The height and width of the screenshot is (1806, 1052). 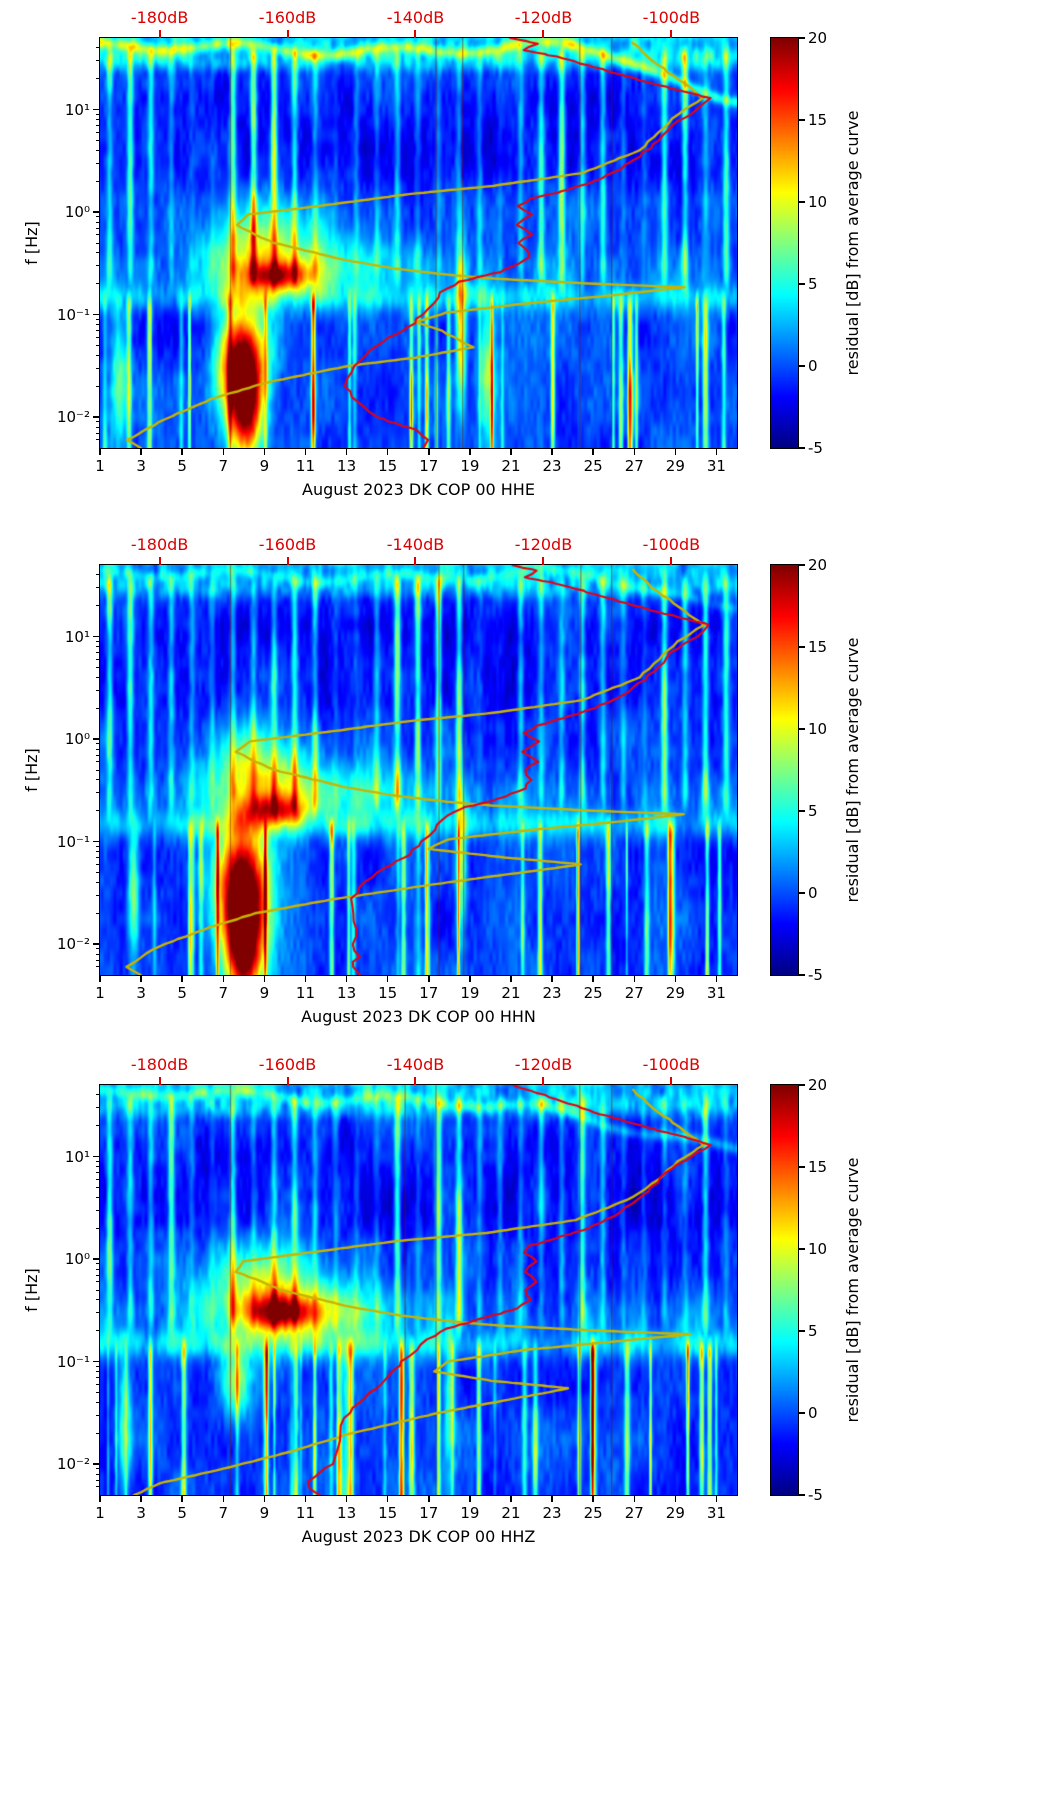 I want to click on x-tick-label: 11, so click(x=305, y=1513).